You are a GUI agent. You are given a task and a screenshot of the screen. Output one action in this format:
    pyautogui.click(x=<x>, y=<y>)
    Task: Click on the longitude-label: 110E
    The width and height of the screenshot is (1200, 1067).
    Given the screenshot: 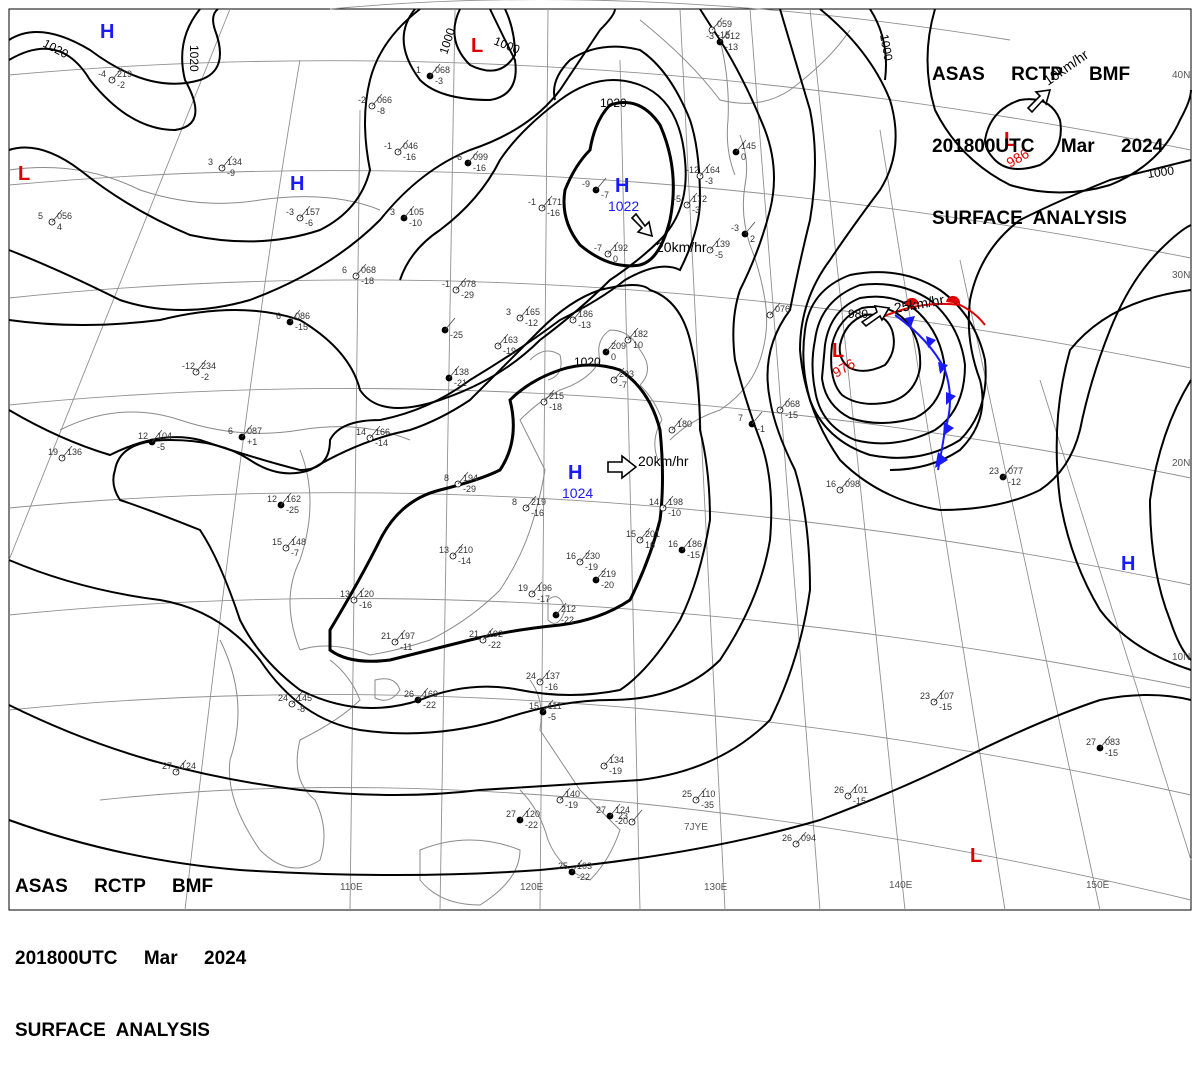 What is the action you would take?
    pyautogui.click(x=351, y=887)
    